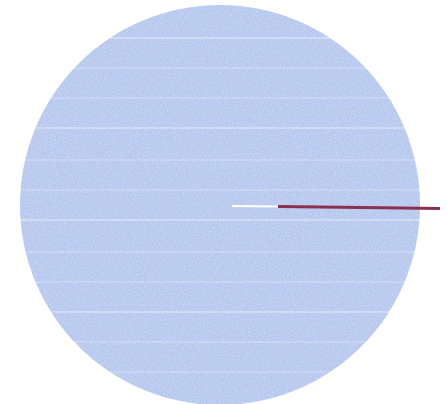 This screenshot has width=447, height=404. I want to click on radius-line, so click(359, 207).